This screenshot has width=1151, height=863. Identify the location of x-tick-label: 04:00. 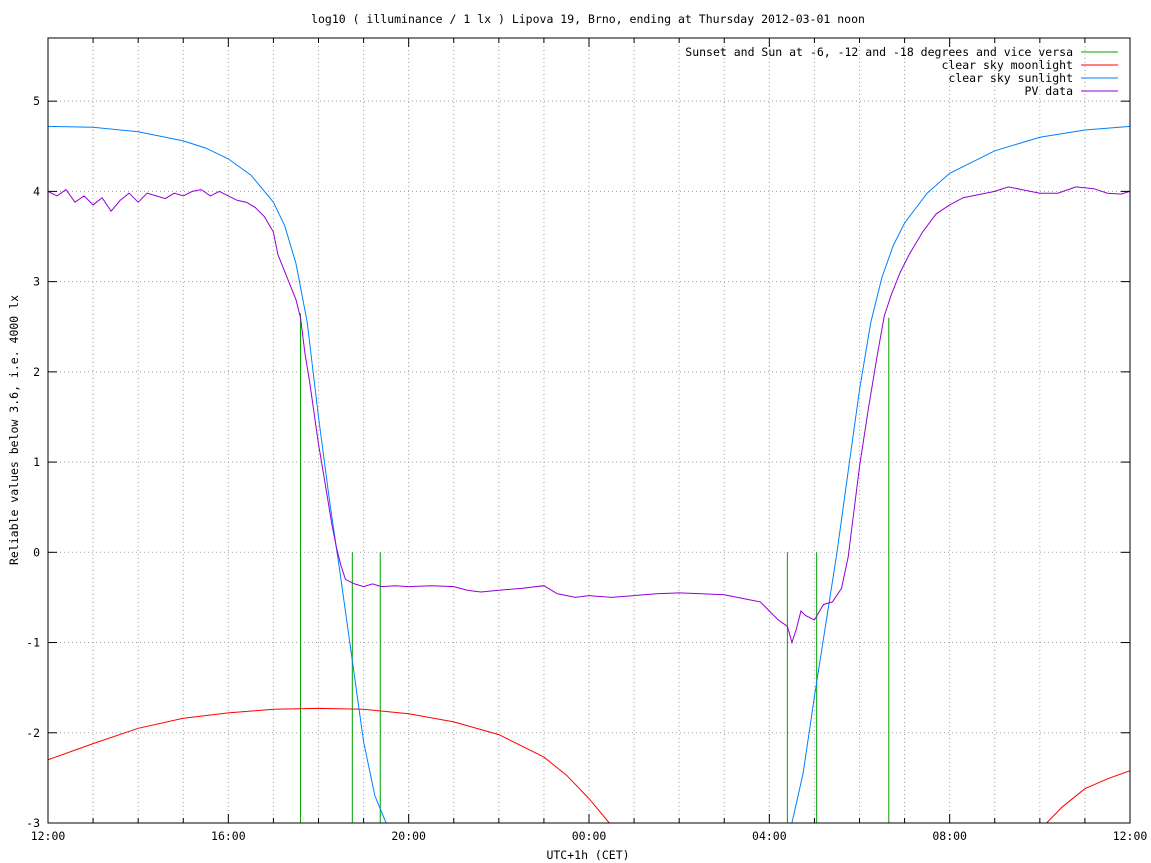
(769, 836).